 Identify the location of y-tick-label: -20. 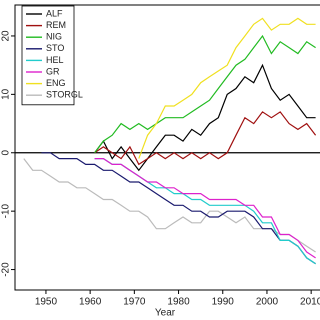
(6, 269).